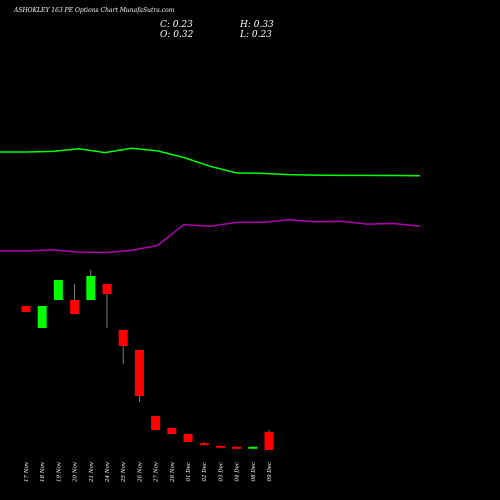 This screenshot has width=500, height=500. What do you see at coordinates (76, 472) in the screenshot?
I see `x-tick-label: 20 Nov` at bounding box center [76, 472].